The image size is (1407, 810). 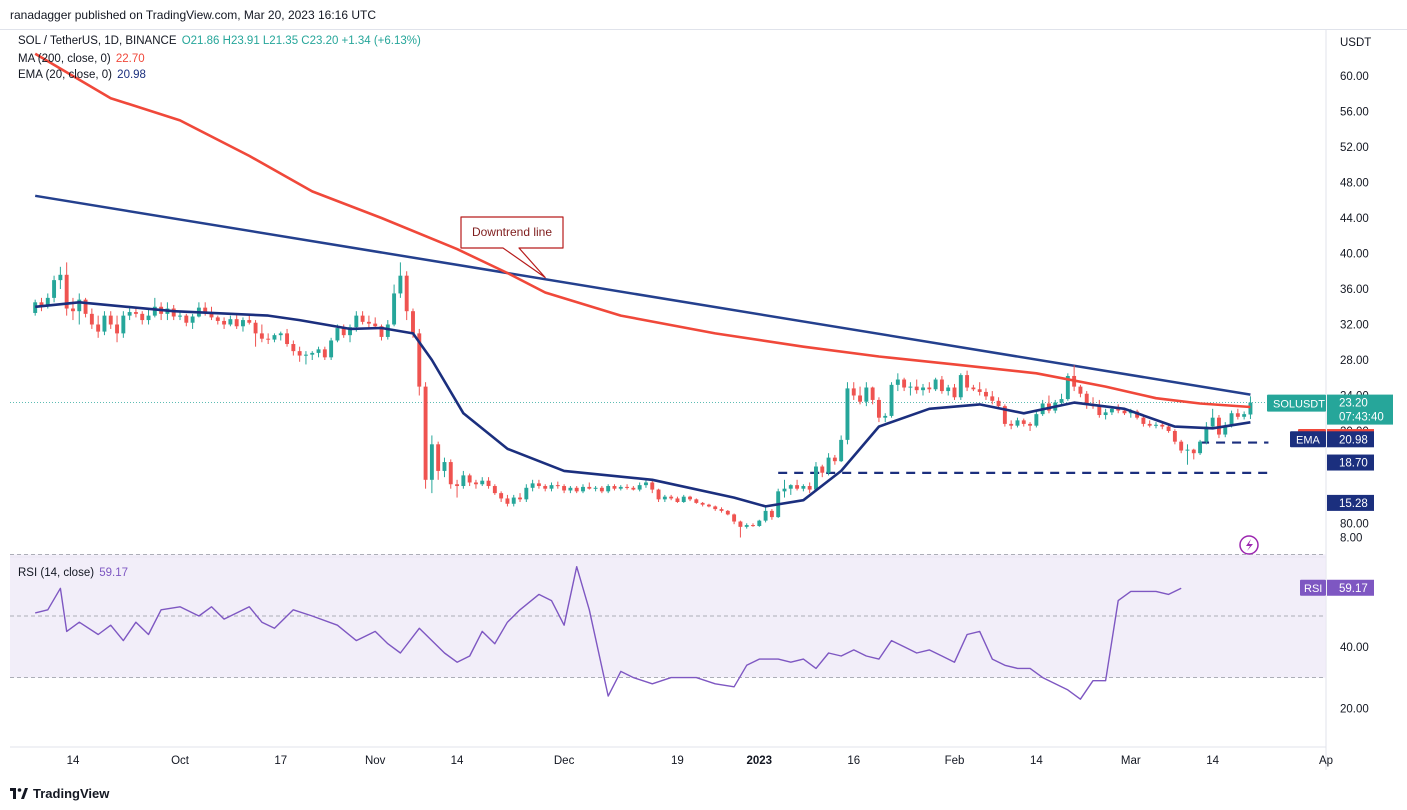 I want to click on price-tick-label: 32.00, so click(x=1354, y=326).